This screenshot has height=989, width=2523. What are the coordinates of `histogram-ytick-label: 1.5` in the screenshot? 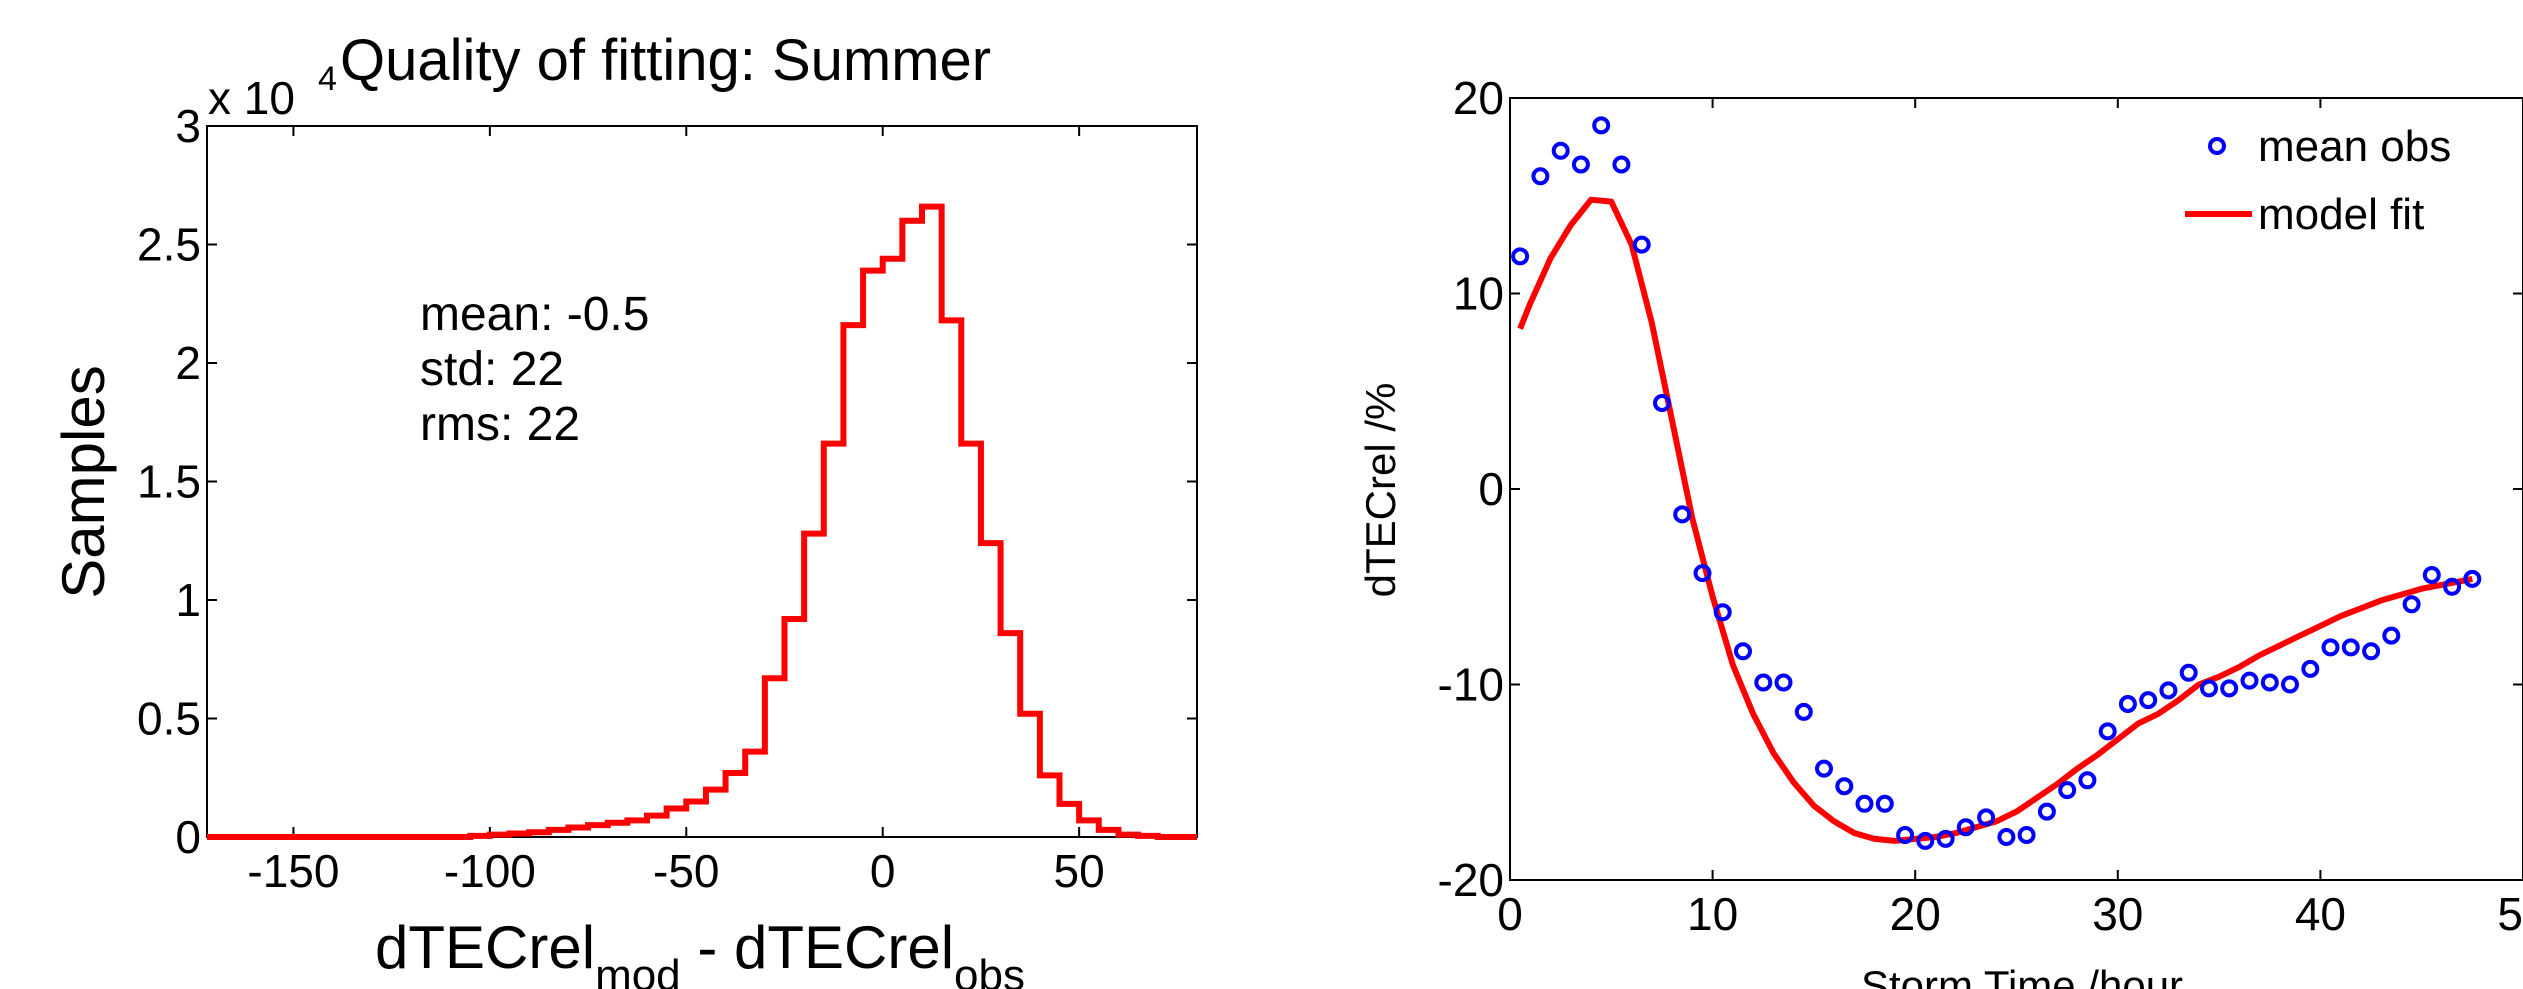 It's located at (169, 482).